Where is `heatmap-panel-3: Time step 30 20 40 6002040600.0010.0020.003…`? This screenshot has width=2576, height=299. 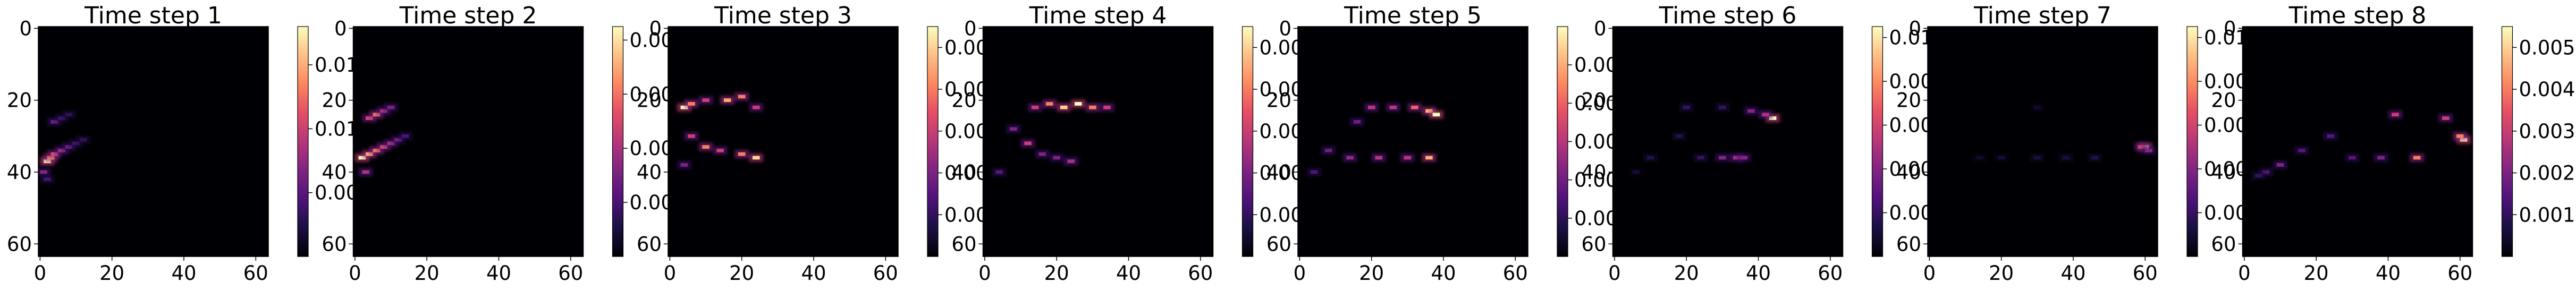
heatmap-panel-3: Time step 30 20 40 6002040600.0010.0020.003… is located at coordinates (819, 144).